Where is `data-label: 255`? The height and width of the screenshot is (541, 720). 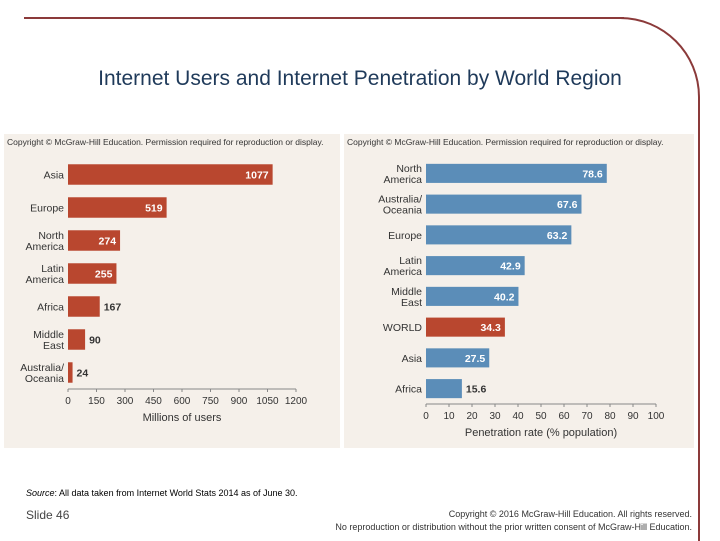 data-label: 255 is located at coordinates (104, 275).